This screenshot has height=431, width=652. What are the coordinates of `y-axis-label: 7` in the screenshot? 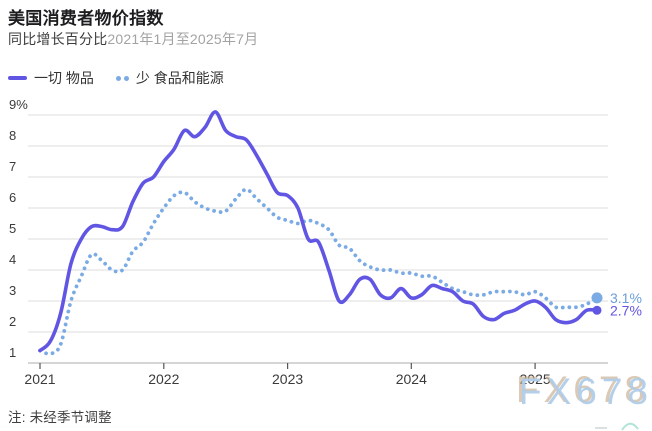 It's located at (12, 166).